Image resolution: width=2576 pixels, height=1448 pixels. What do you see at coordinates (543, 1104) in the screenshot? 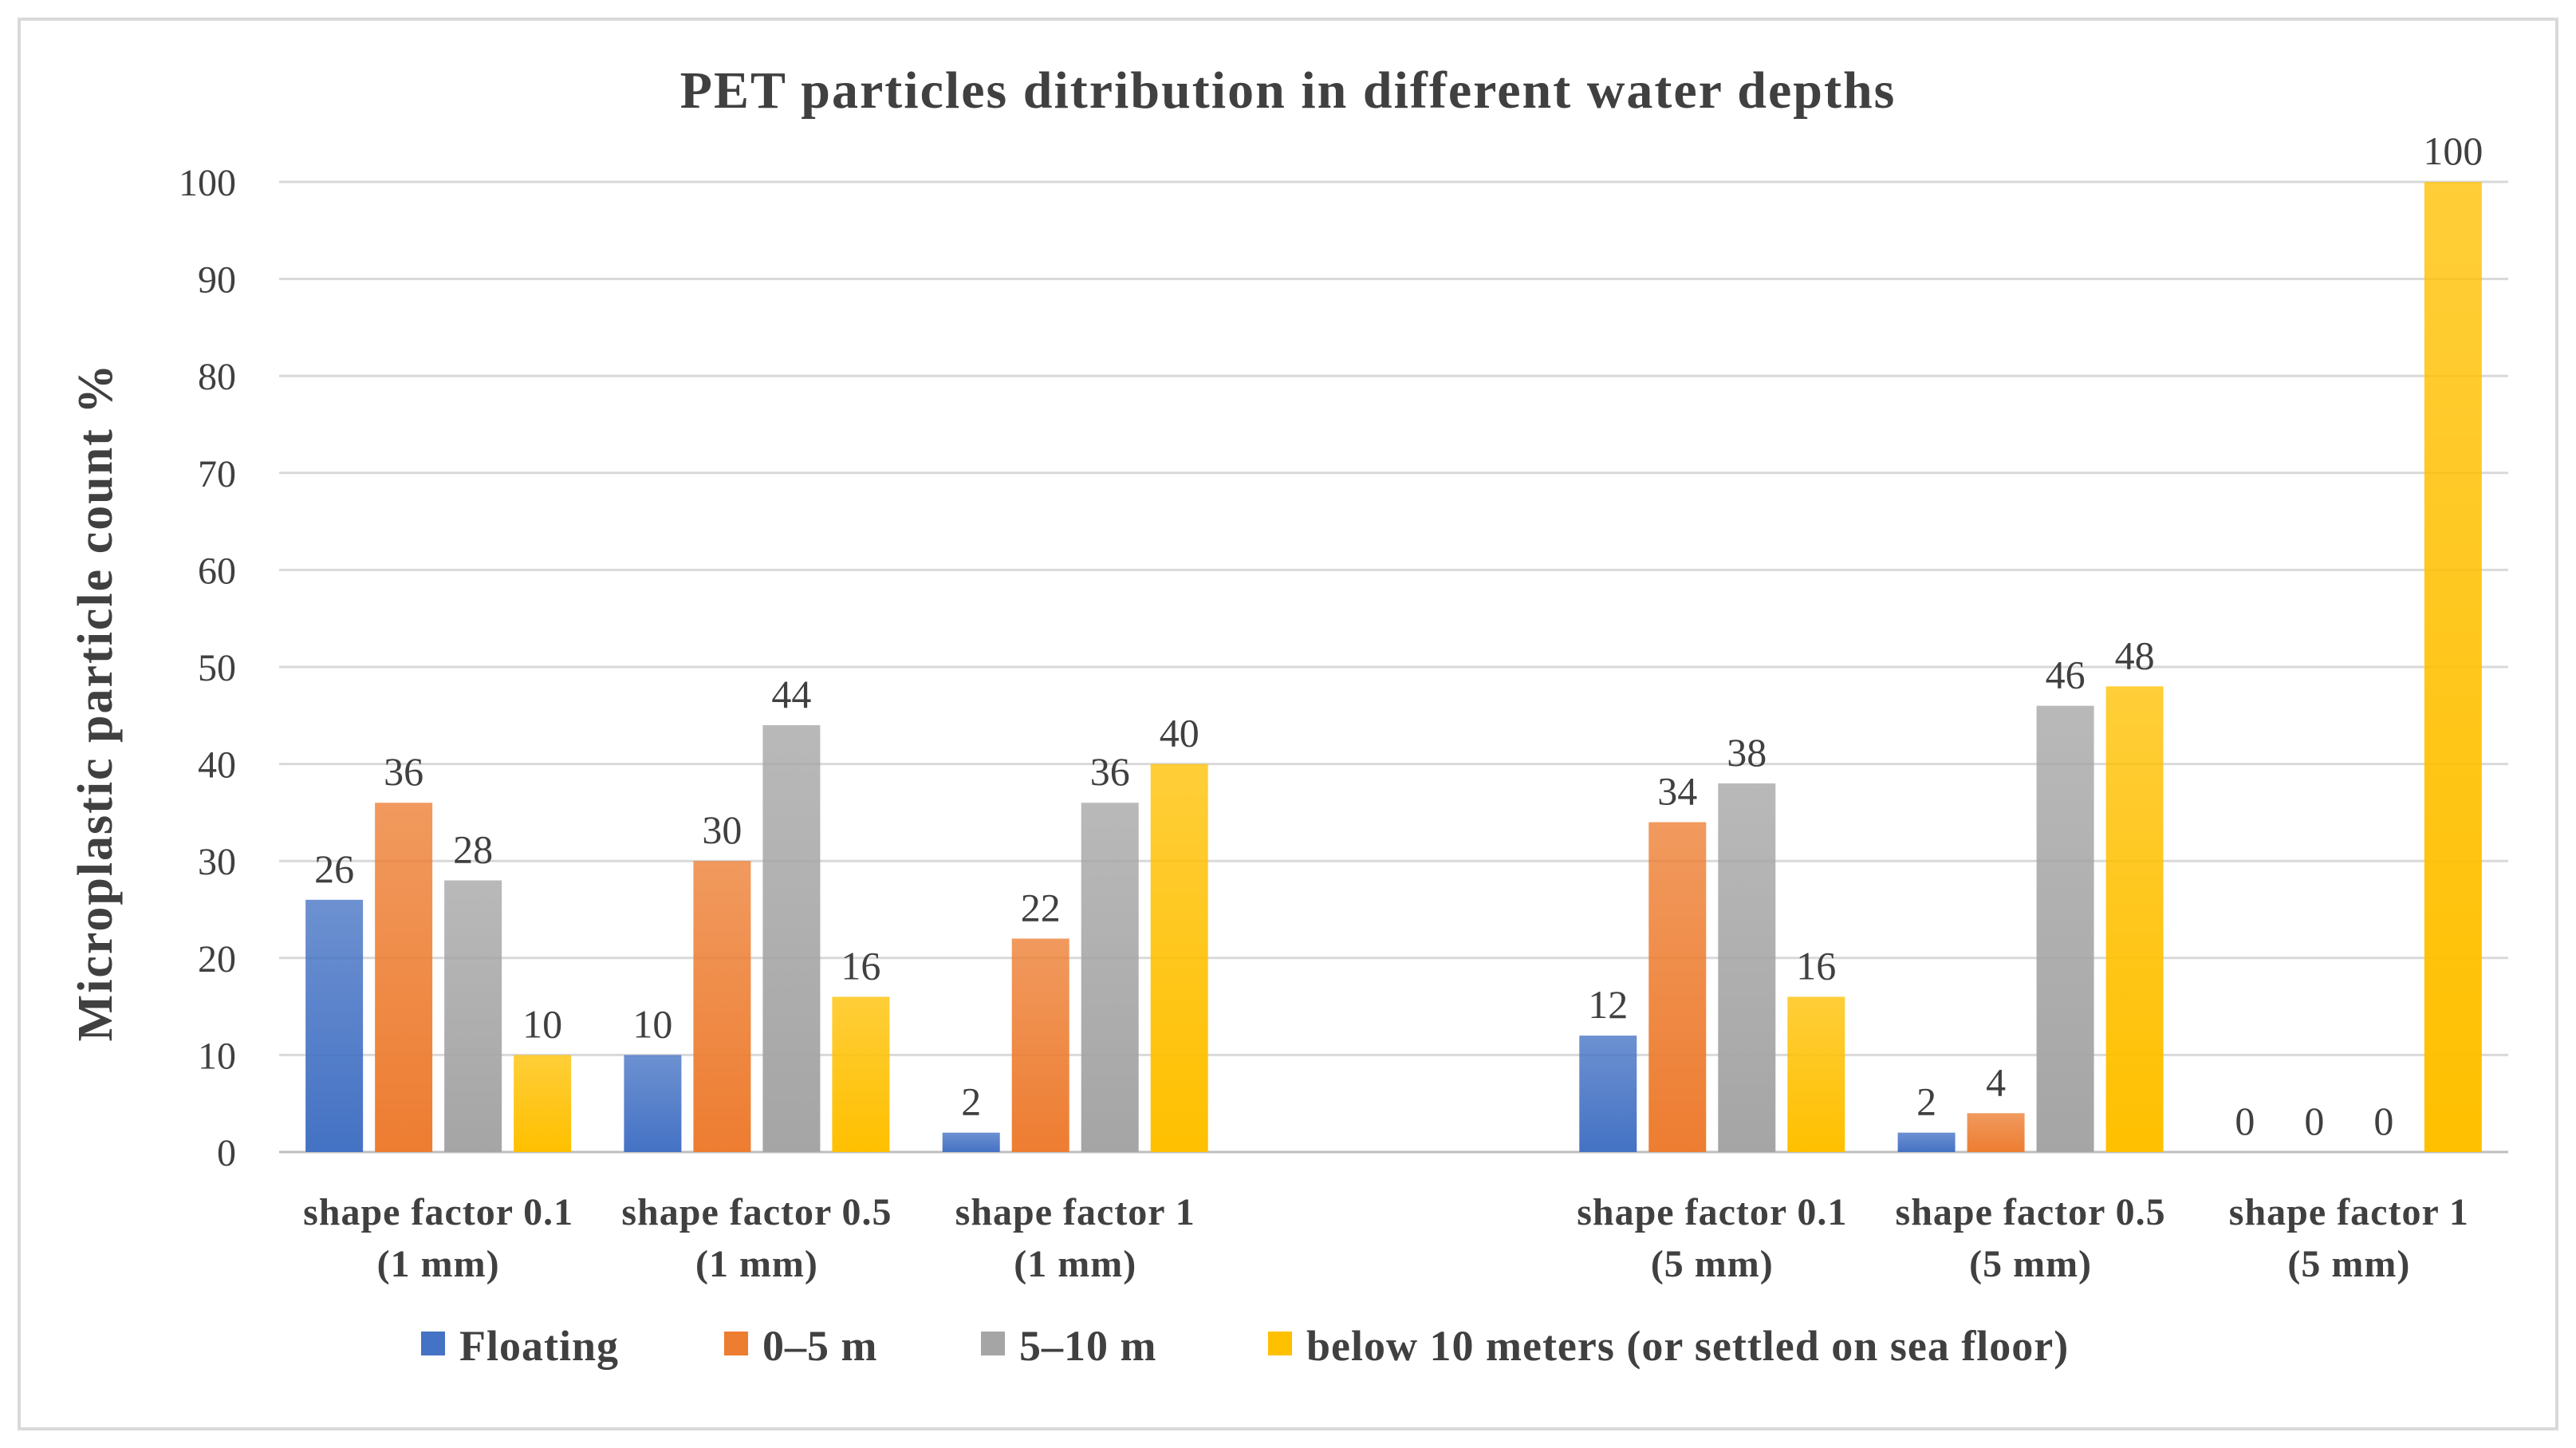
I see `bar-below-10-meters-or-settled-on-sea-floor--0` at bounding box center [543, 1104].